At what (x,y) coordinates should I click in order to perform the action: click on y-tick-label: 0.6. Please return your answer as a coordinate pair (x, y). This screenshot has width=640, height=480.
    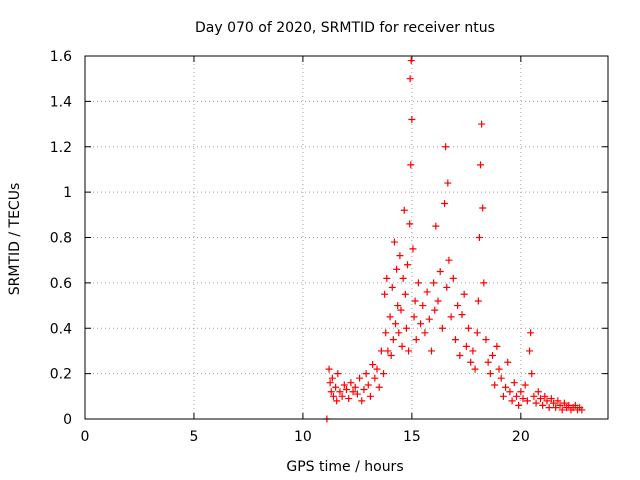
    Looking at the image, I should click on (61, 284).